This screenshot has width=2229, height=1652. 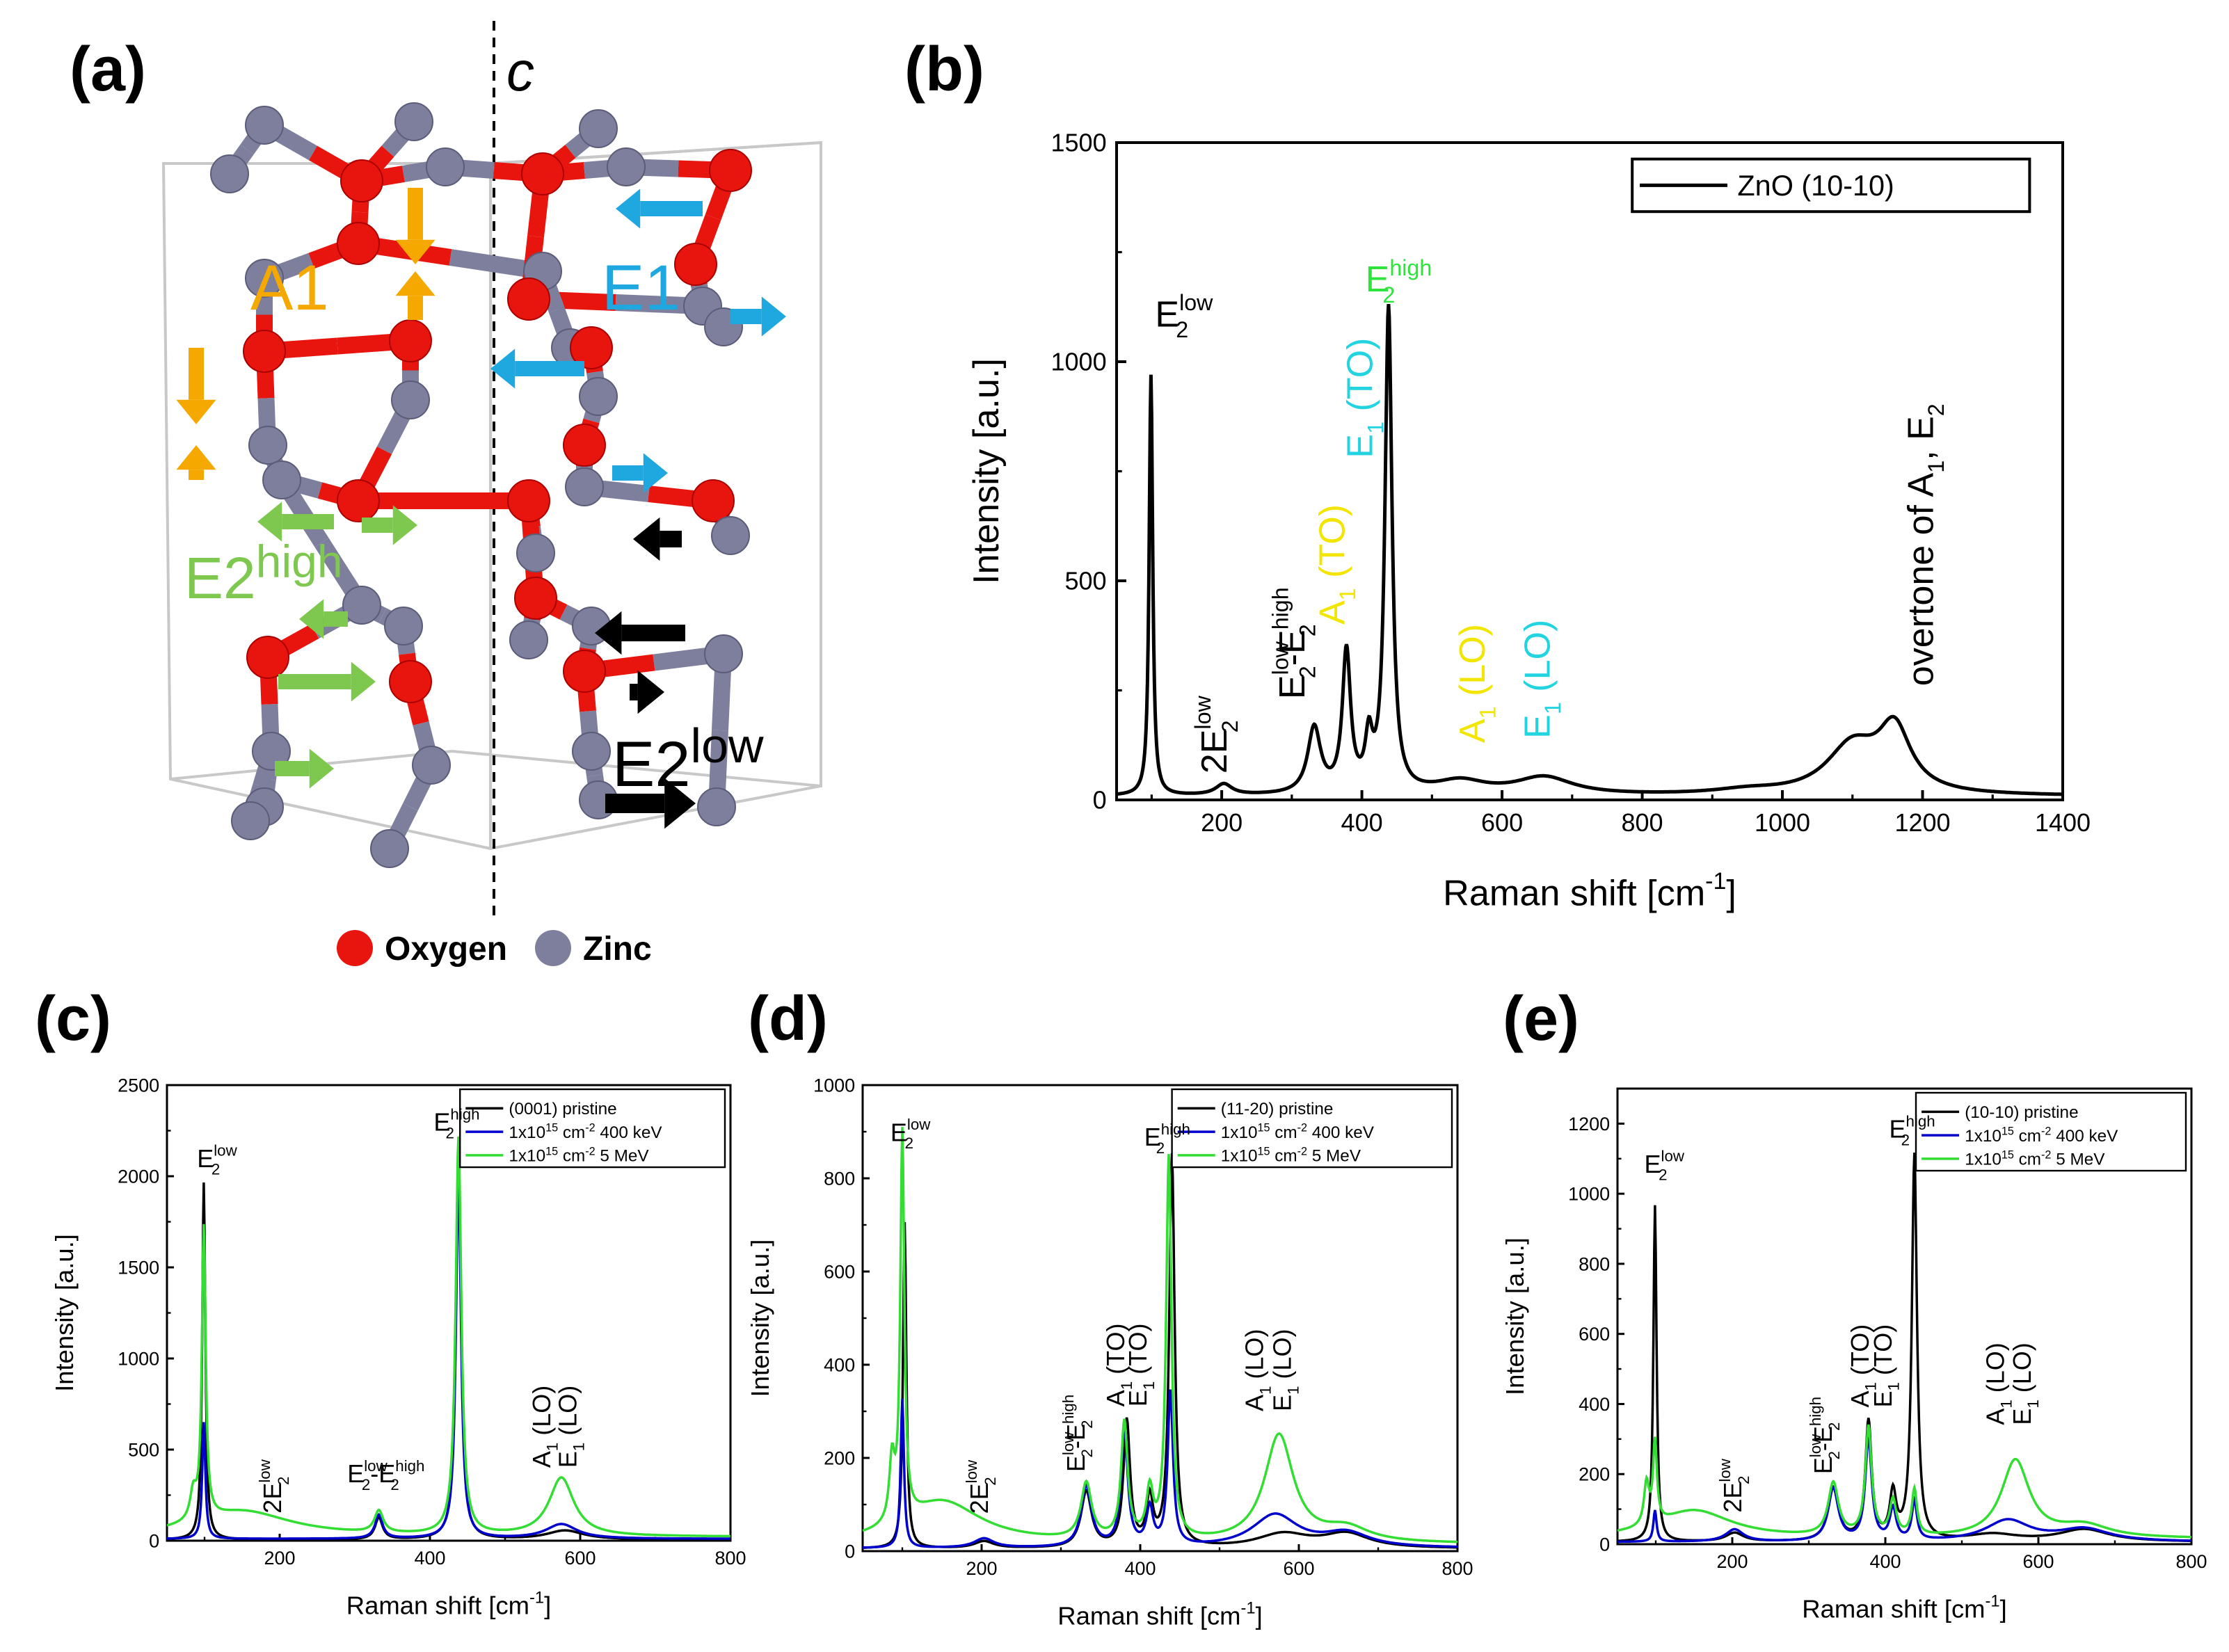 I want to click on mode-label-e2low: E2low, so click(x=688, y=760).